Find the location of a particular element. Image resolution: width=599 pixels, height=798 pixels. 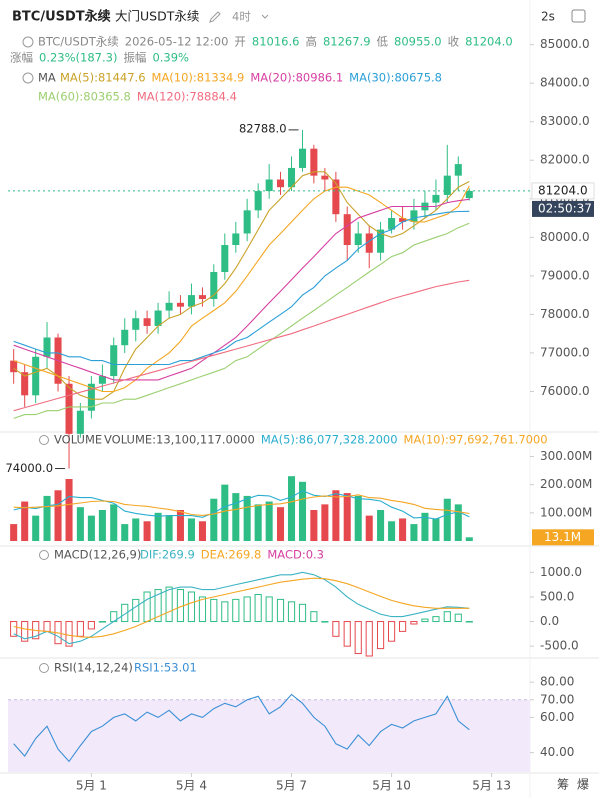

y-tick-label: 100.00M is located at coordinates (566, 512).